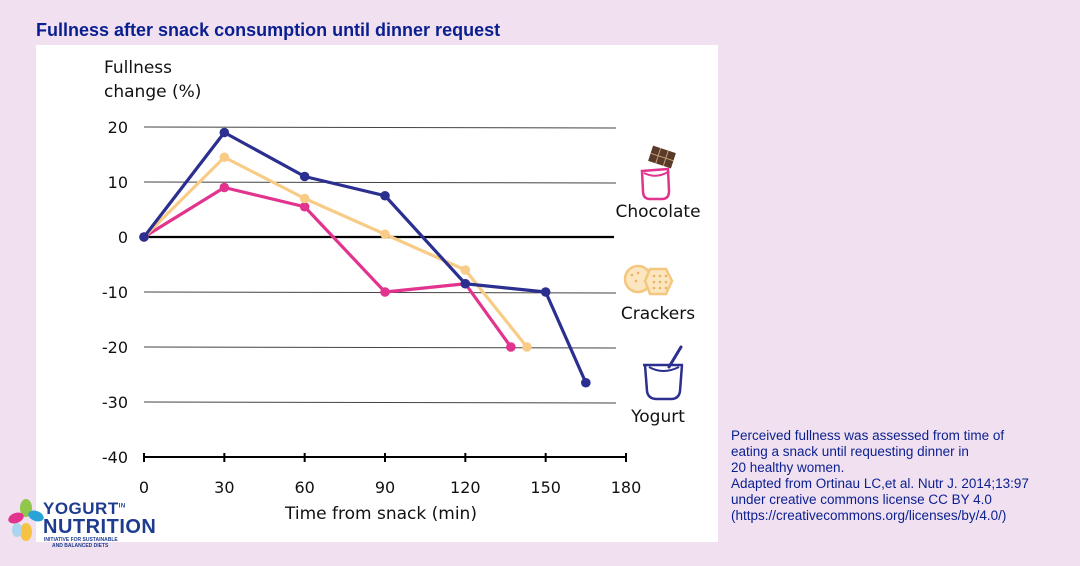 This screenshot has width=1080, height=566. Describe the element at coordinates (658, 173) in the screenshot. I see `chocolate-icon` at that location.